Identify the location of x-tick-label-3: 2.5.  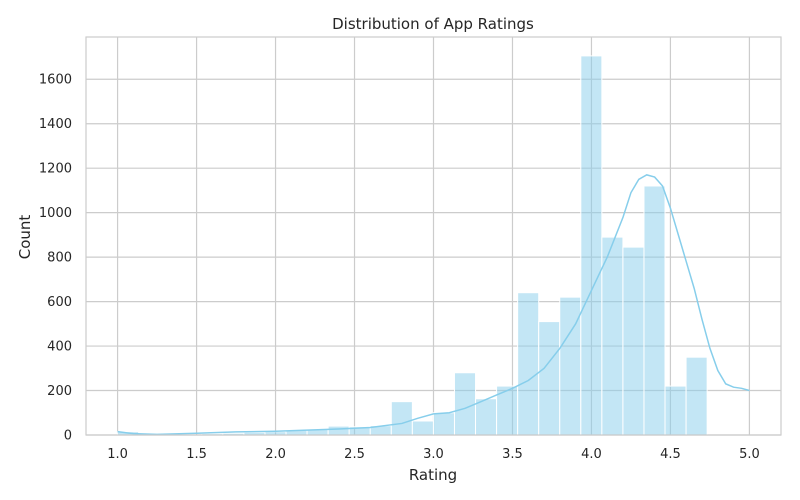
(354, 454).